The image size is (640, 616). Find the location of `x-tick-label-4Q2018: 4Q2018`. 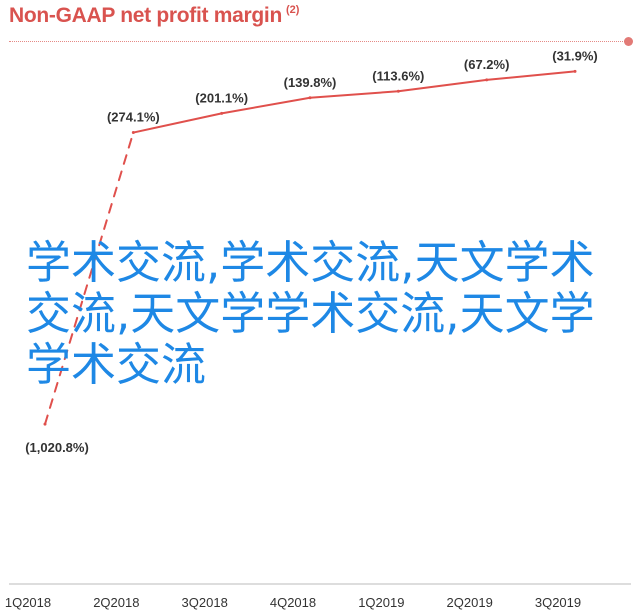

x-tick-label-4Q2018: 4Q2018 is located at coordinates (293, 602).